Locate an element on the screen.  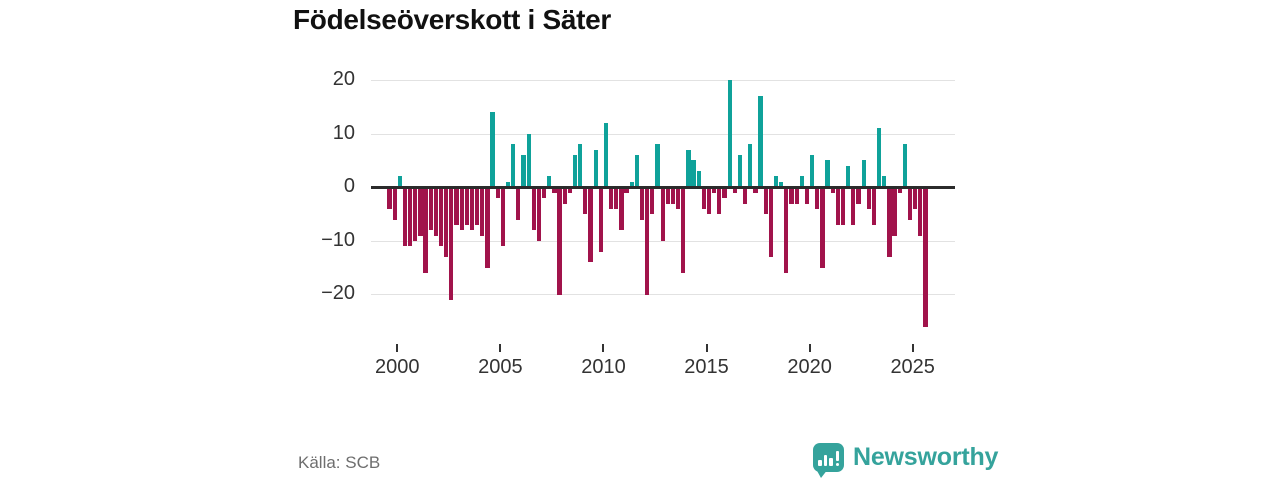
bar-2025Q1 is located at coordinates (915, 198).